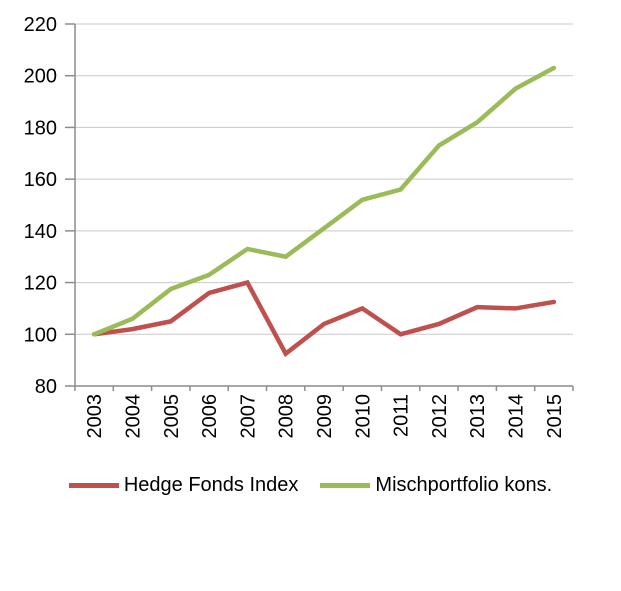 The height and width of the screenshot is (591, 621). What do you see at coordinates (95, 416) in the screenshot?
I see `x-axis-label: 2003` at bounding box center [95, 416].